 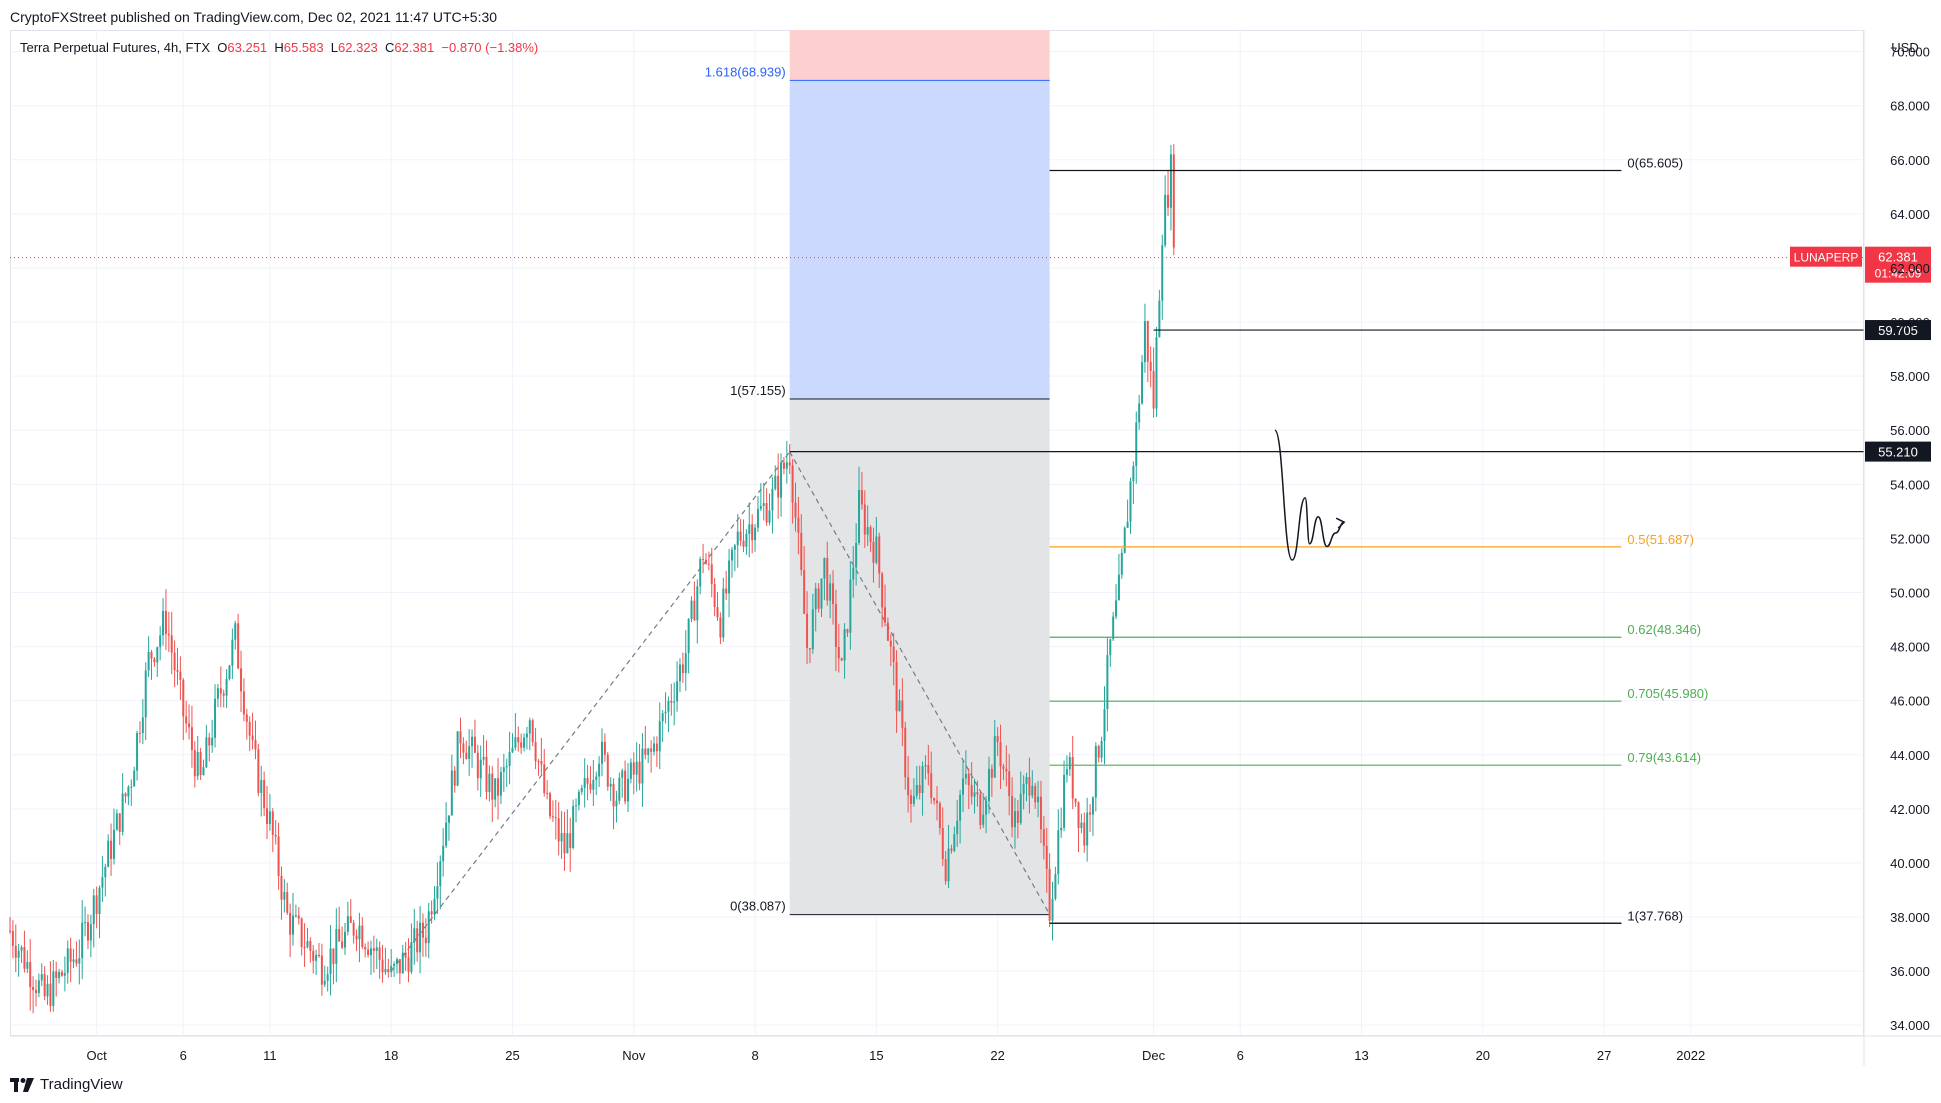 I want to click on x-tick-label: 25, so click(x=512, y=1055).